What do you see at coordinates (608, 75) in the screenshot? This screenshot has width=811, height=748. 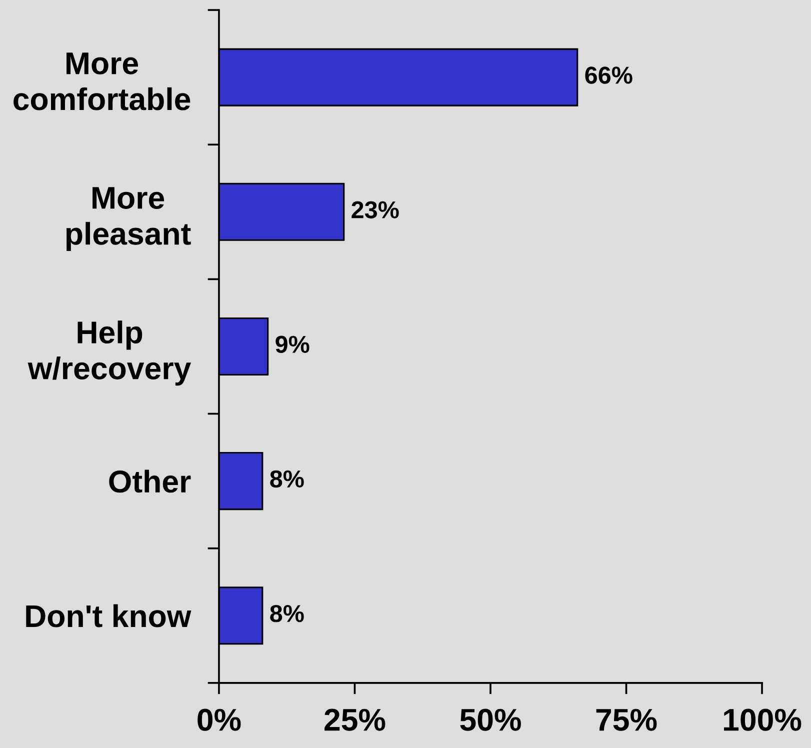 I see `data-label: 66%` at bounding box center [608, 75].